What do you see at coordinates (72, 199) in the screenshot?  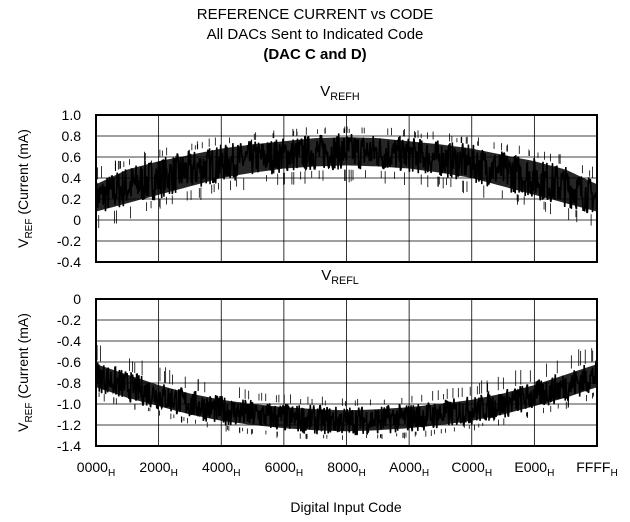 I see `y-tick-label: 0.2` at bounding box center [72, 199].